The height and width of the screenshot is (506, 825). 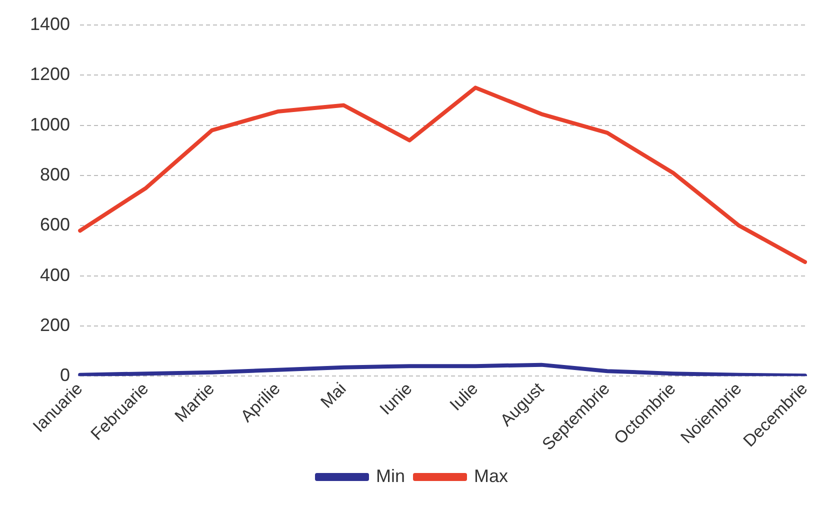 I want to click on y-tick-label: 200, so click(x=55, y=324).